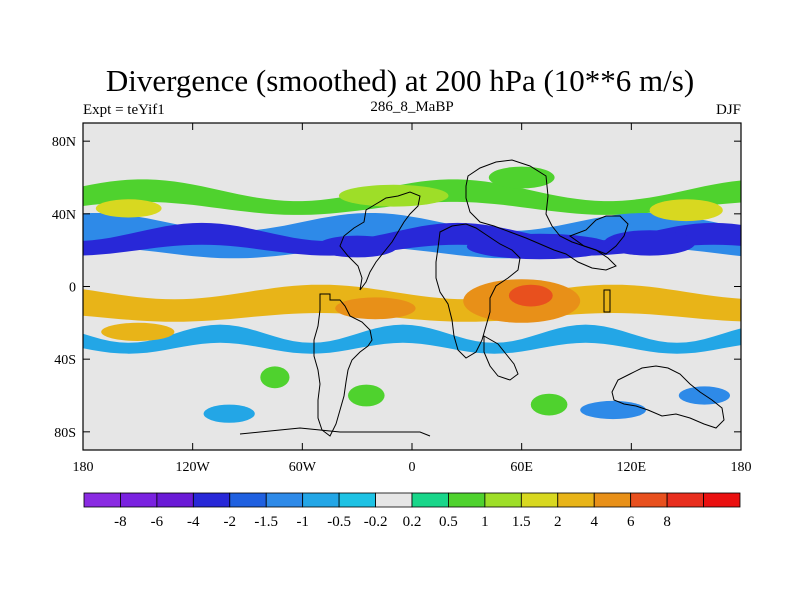  I want to click on colorbar-label: -1.5, so click(266, 522).